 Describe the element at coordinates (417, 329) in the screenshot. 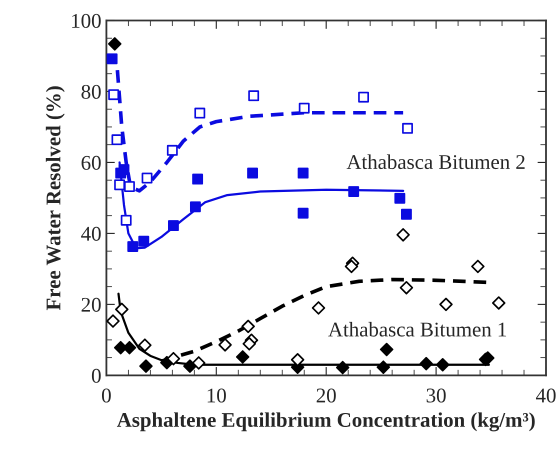

I see `annotation: Athabasca Bitumen 1` at that location.